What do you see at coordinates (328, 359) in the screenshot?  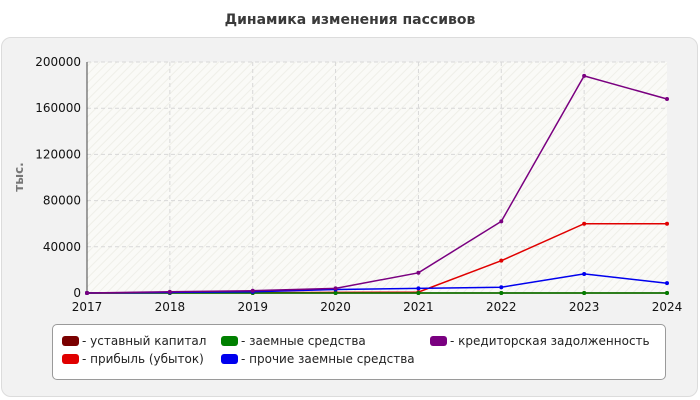 I see `legend-label: - прочие заемные средства` at bounding box center [328, 359].